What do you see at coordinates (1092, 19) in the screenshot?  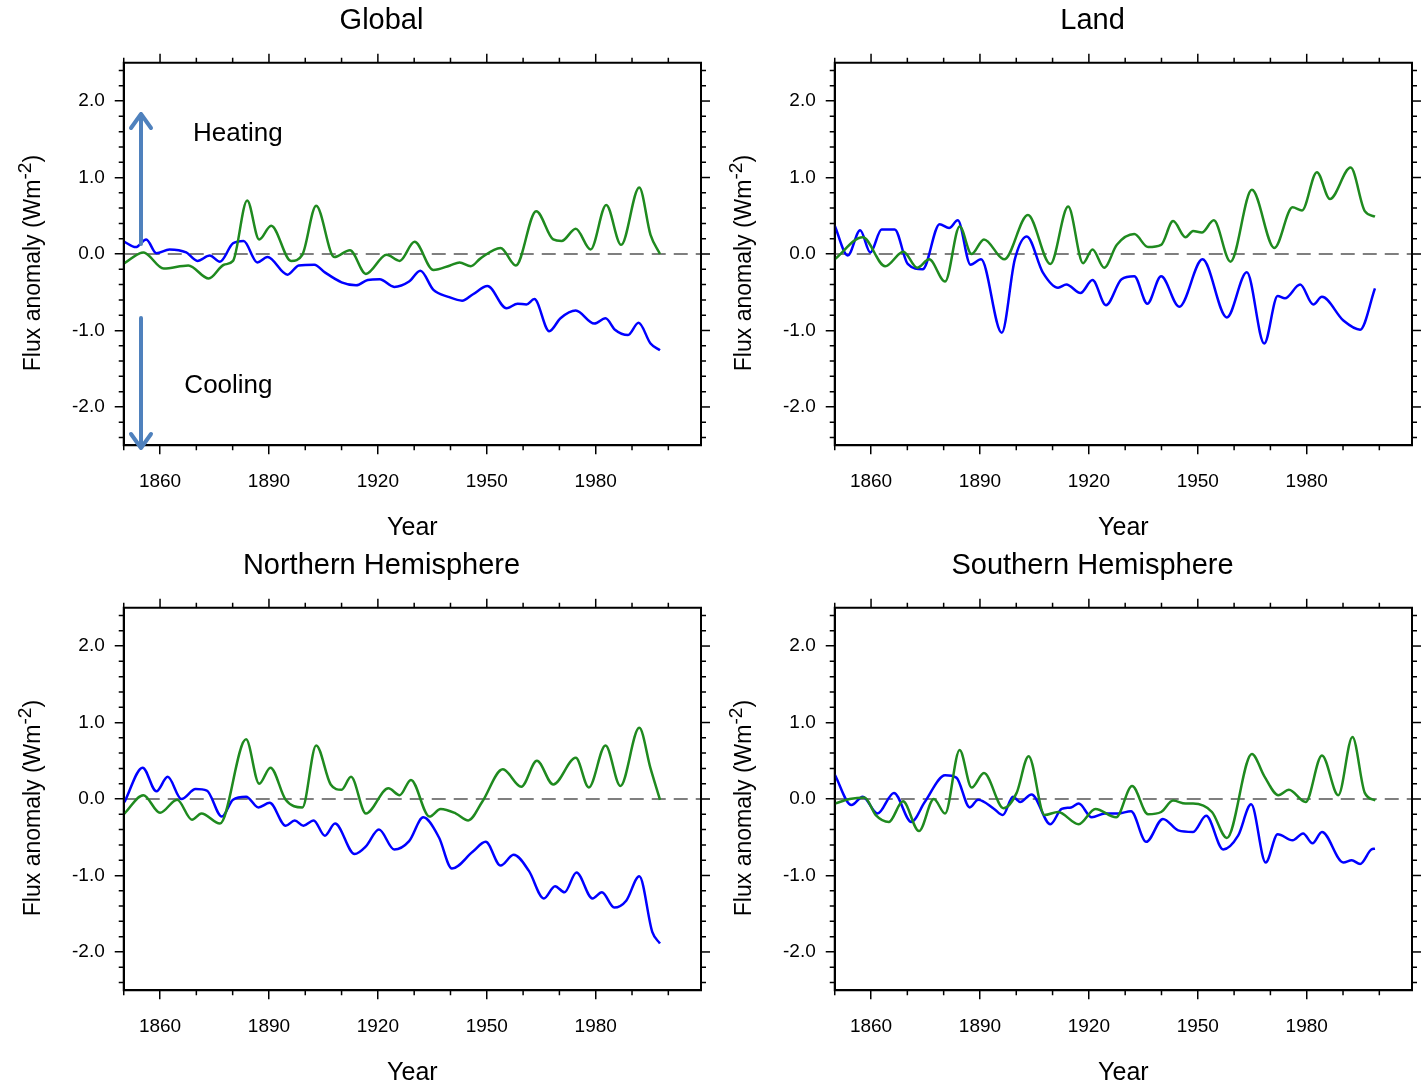 I see `chart-title: Land` at bounding box center [1092, 19].